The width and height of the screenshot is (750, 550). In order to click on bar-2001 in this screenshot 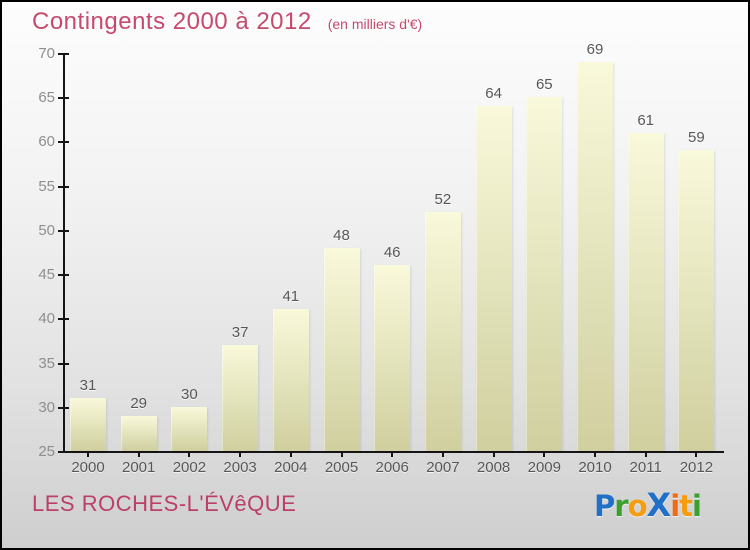, I will do `click(138, 433)`.